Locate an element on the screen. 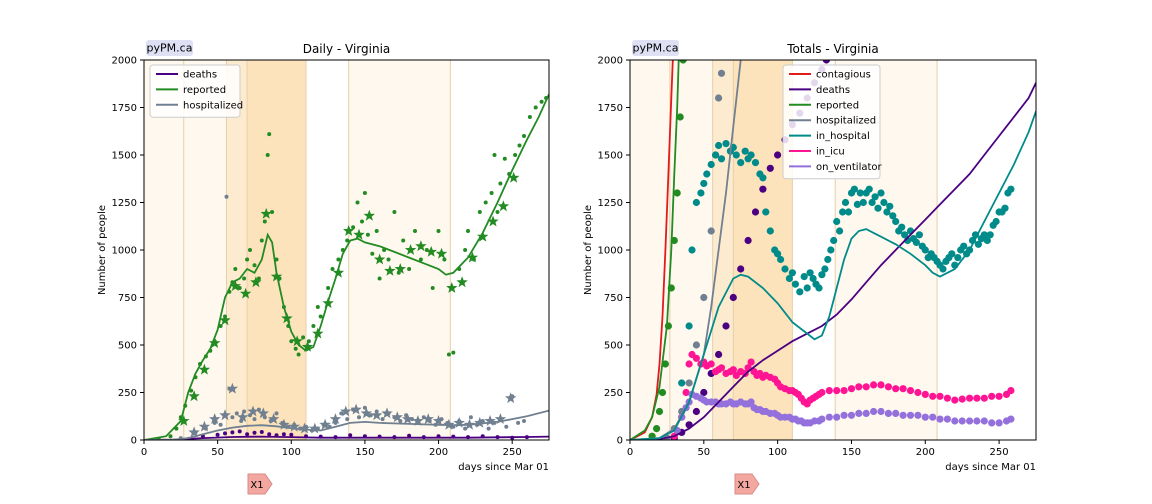 The width and height of the screenshot is (1152, 504). y-tick-label: 1750 is located at coordinates (610, 108).